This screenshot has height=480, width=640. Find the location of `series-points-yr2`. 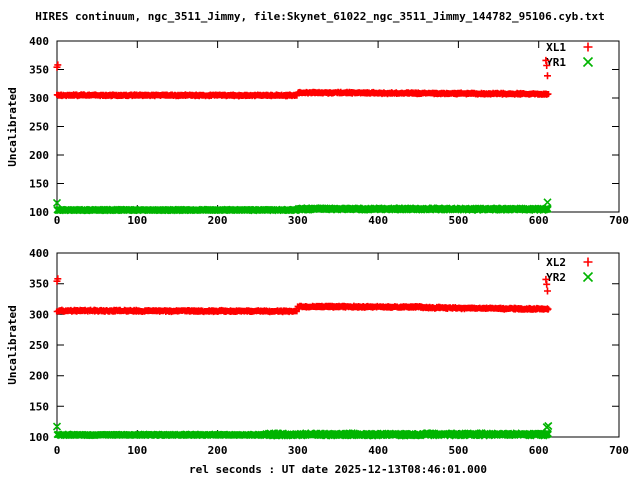

series-points-yr2 is located at coordinates (302, 430).